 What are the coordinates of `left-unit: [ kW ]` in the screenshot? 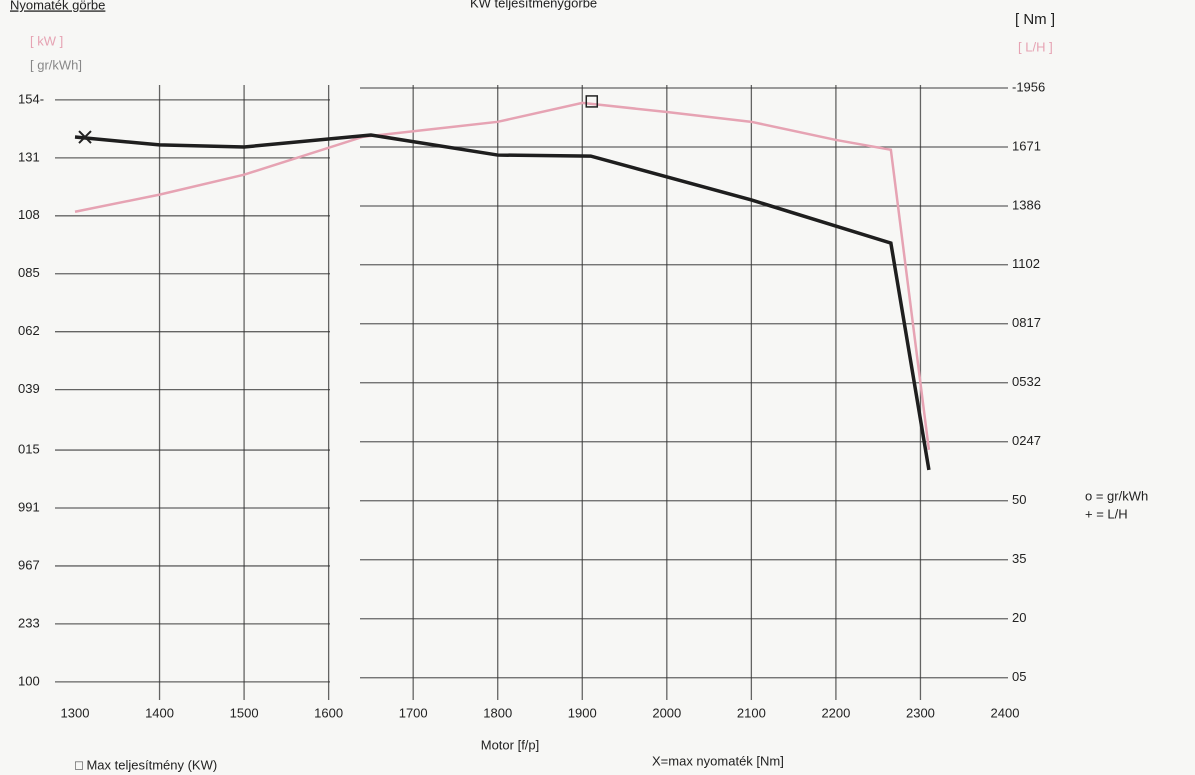 It's located at (46, 40).